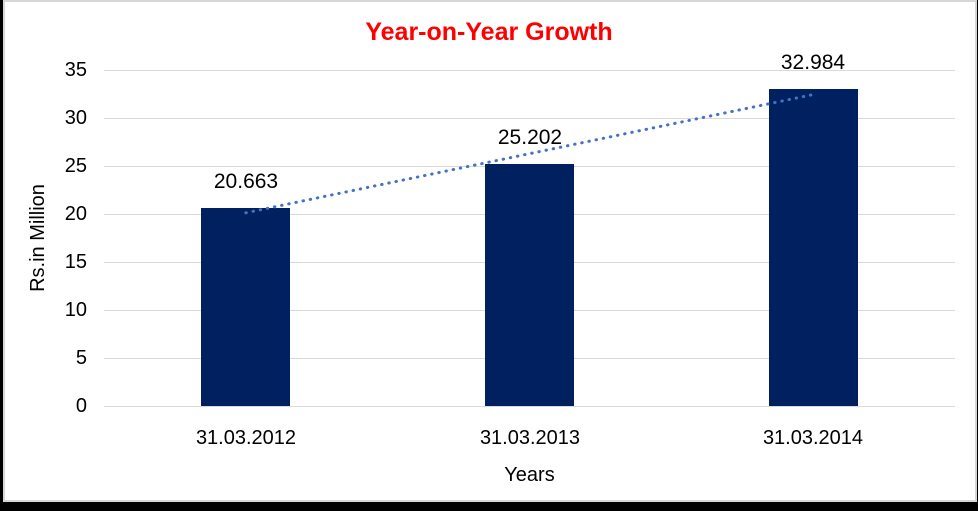 The image size is (978, 511). I want to click on y-axis-tick-label: 30, so click(75, 118).